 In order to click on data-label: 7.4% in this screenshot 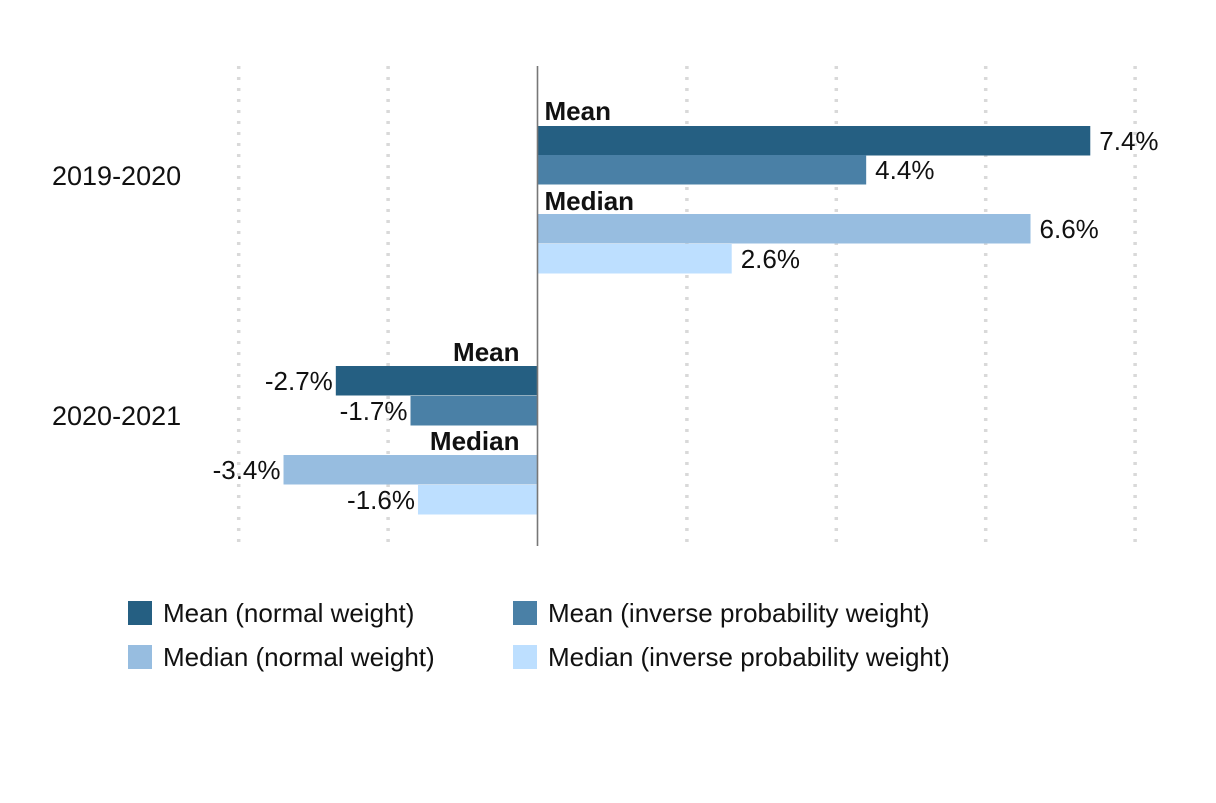, I will do `click(1128, 141)`.